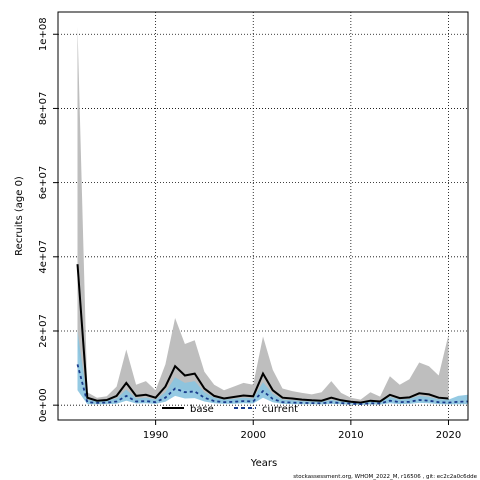  What do you see at coordinates (155, 435) in the screenshot?
I see `x-tick-label: 1990` at bounding box center [155, 435].